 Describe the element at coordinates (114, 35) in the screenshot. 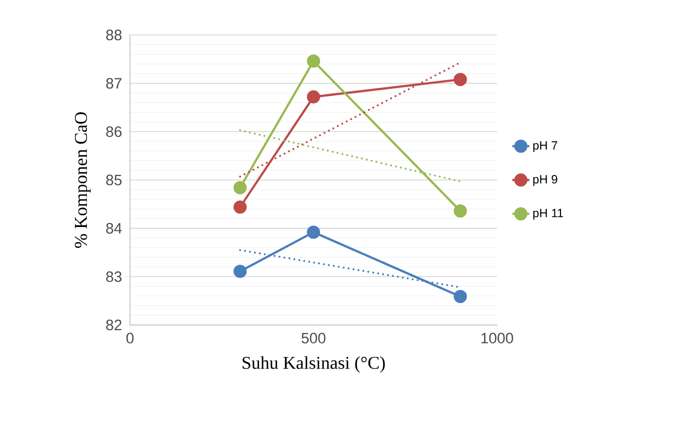

I see `y-tick-label: 88` at that location.